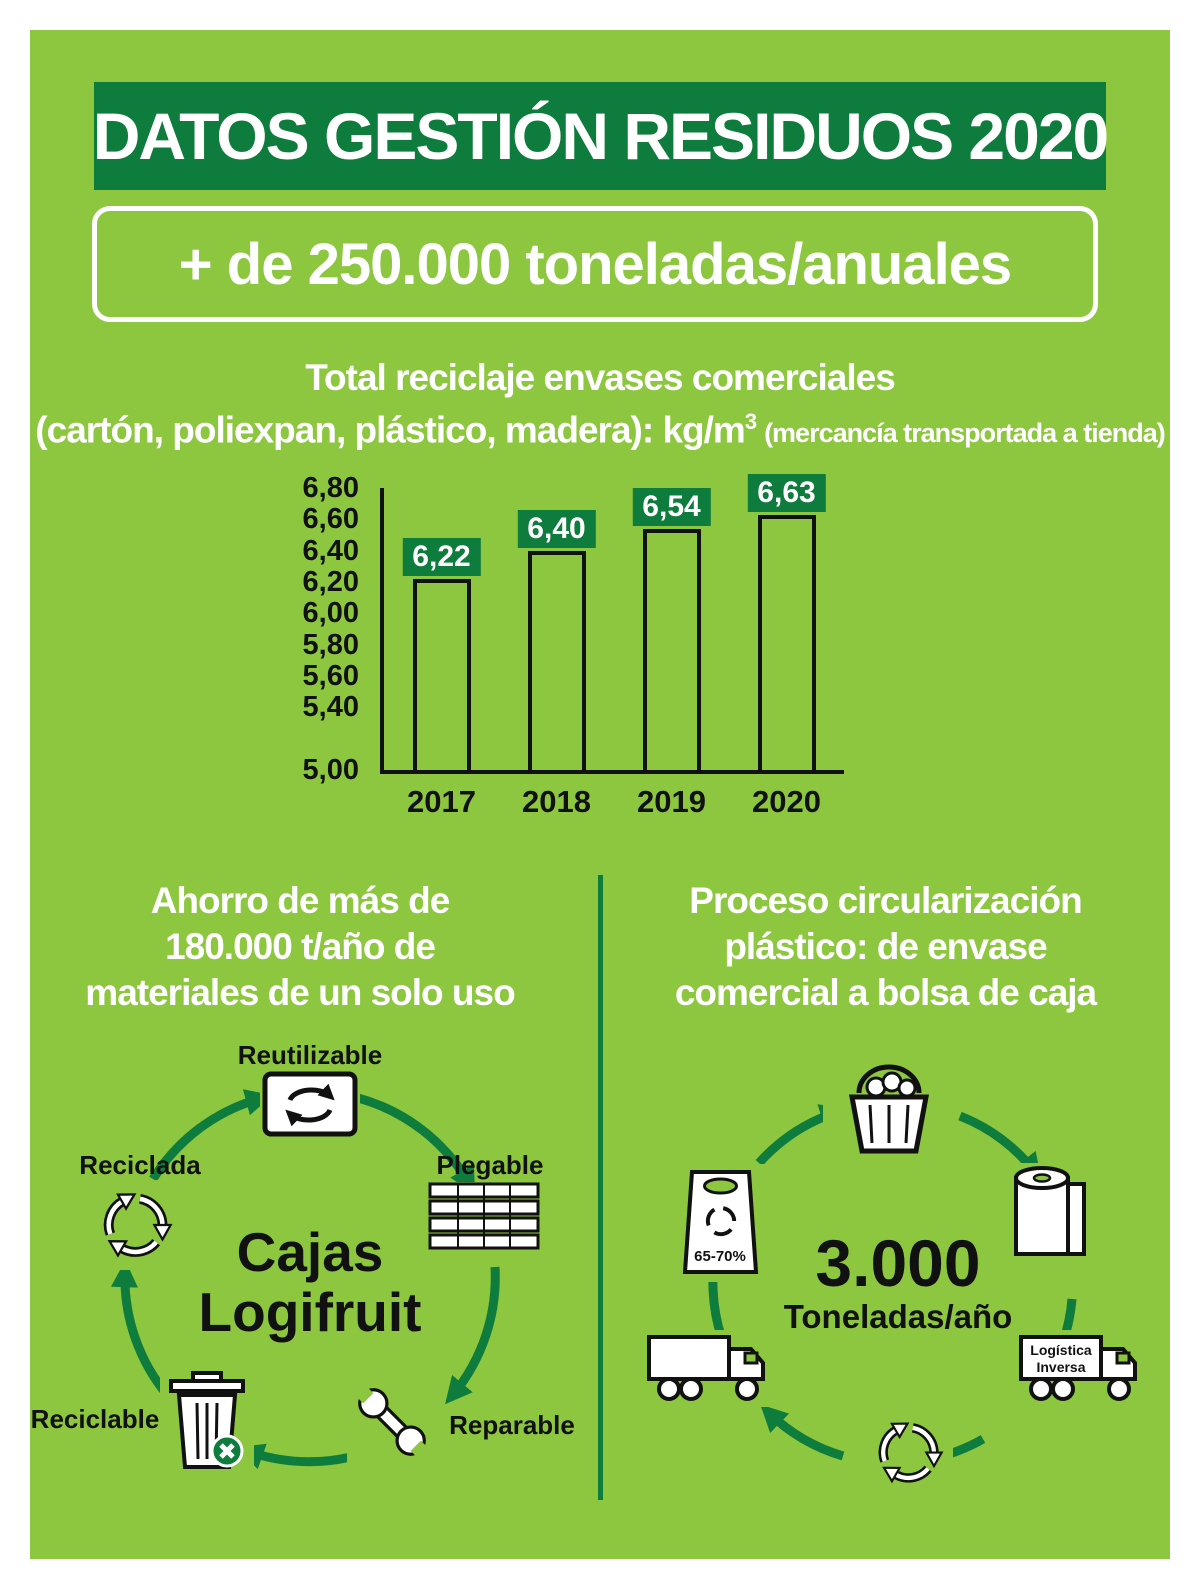 This screenshot has height=1589, width=1200. I want to click on chart-plot: 6,22 2017 6,40 2018 6,54 2019 6,63 2020, so click(612, 646).